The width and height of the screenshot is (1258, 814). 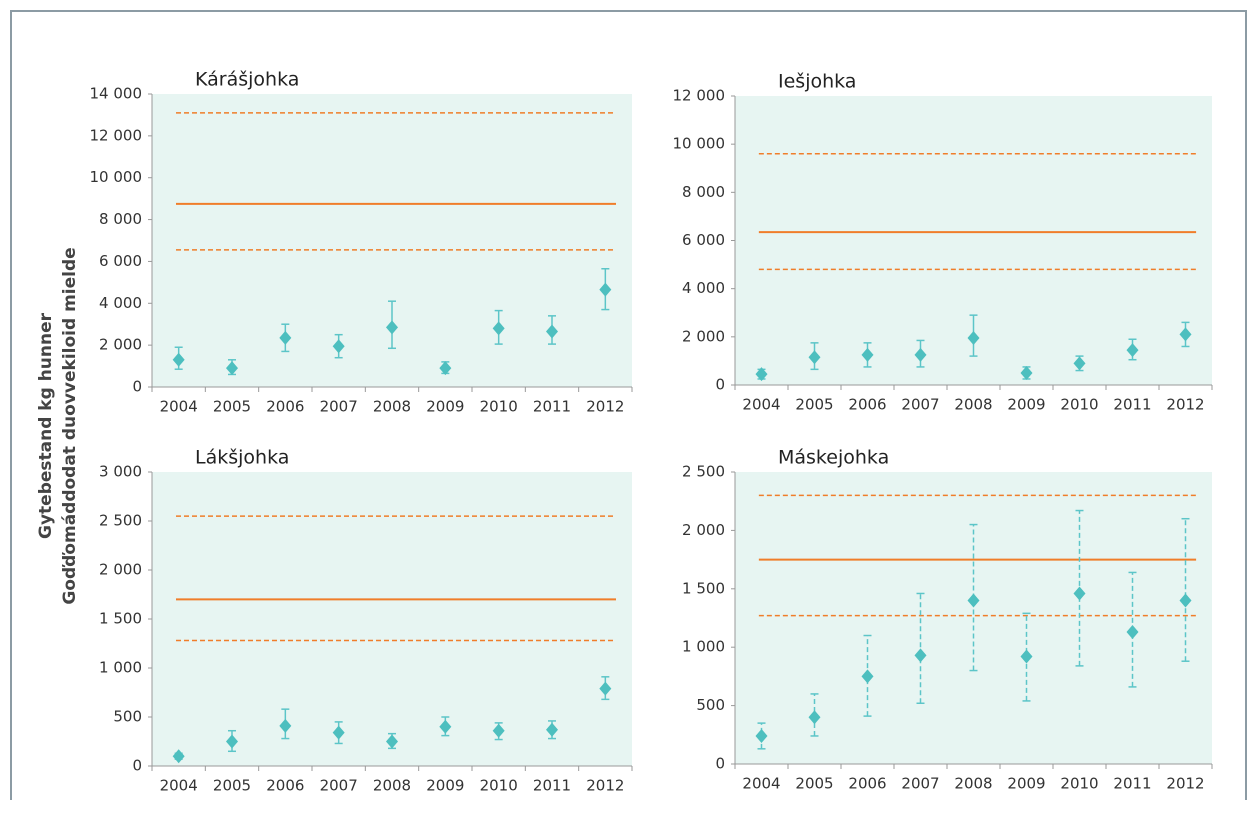 I want to click on y-tick-label: 3 000, so click(x=120, y=472).